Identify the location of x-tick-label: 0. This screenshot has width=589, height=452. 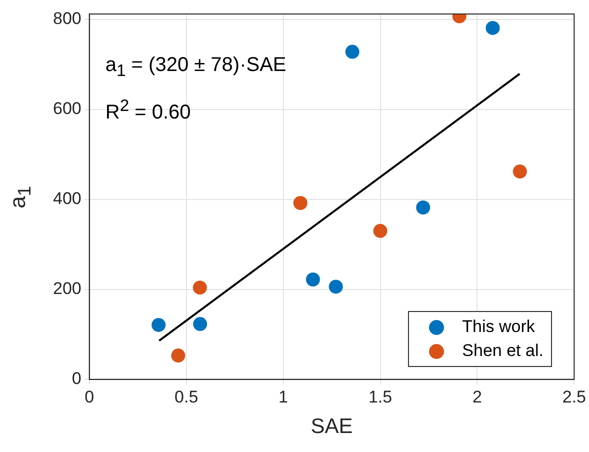
(89, 396).